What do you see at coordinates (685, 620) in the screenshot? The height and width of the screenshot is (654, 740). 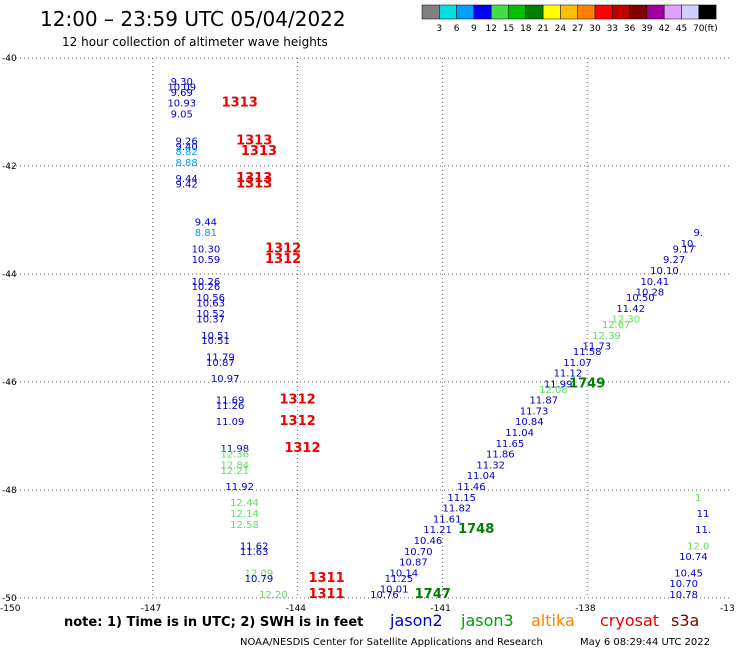 I see `legend-s3a: s3a` at bounding box center [685, 620].